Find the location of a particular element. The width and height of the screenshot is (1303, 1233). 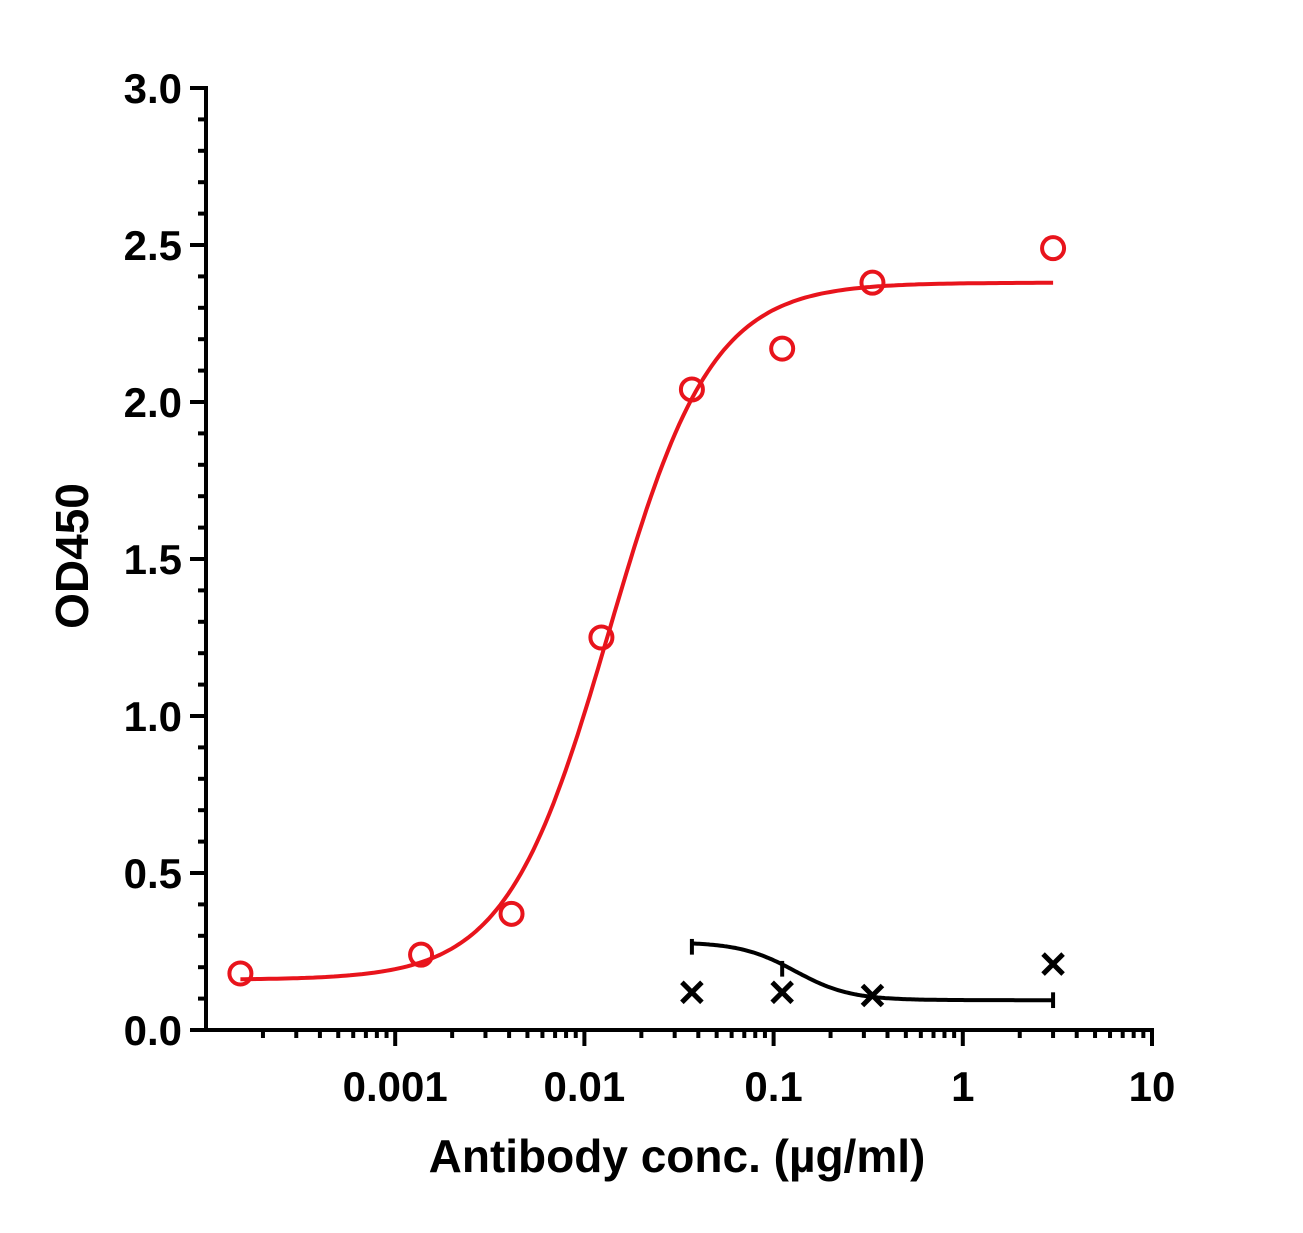

x-tick-label: 10 is located at coordinates (1152, 1086).